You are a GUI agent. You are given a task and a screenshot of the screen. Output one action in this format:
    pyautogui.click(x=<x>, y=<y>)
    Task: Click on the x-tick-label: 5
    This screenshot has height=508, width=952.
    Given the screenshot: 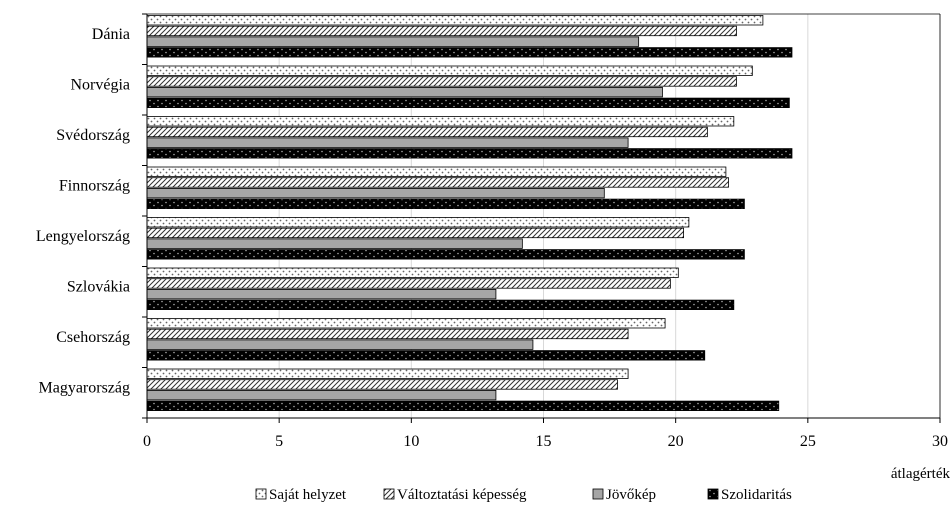 What is the action you would take?
    pyautogui.click(x=279, y=441)
    